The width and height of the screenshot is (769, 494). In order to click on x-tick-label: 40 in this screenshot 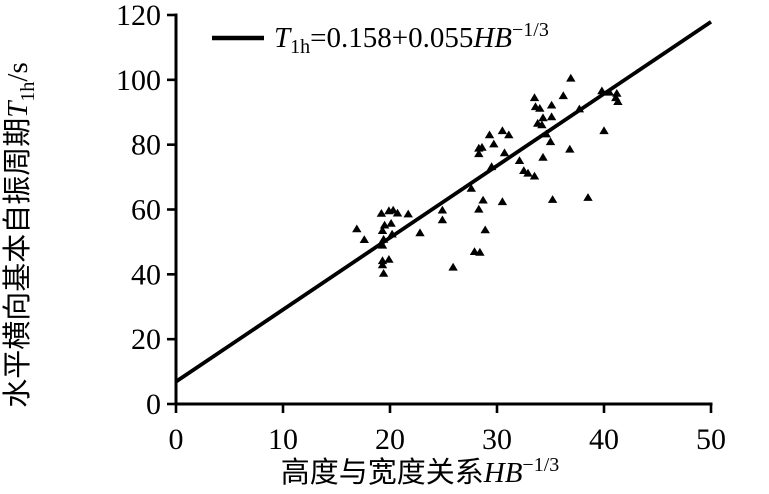, I will do `click(604, 439)`.